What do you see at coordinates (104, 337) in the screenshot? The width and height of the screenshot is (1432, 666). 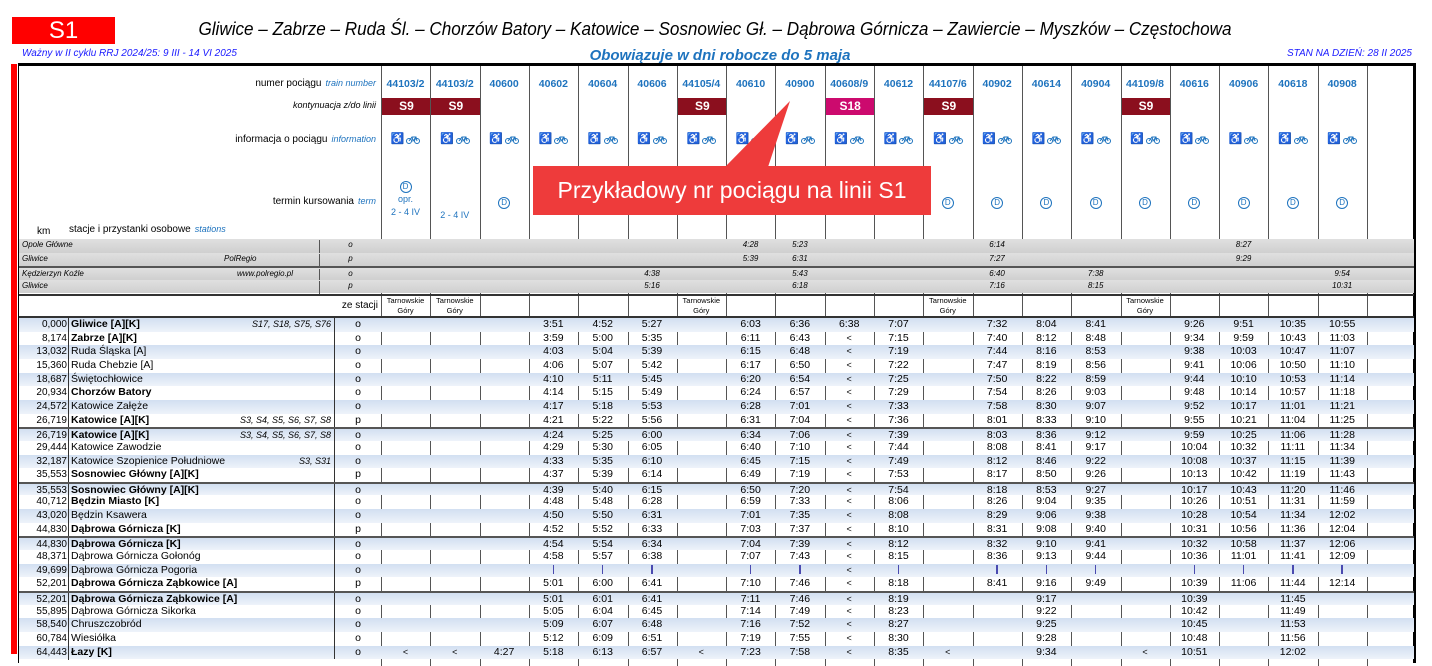 I see `station-name: Zabrze [A][K]` at bounding box center [104, 337].